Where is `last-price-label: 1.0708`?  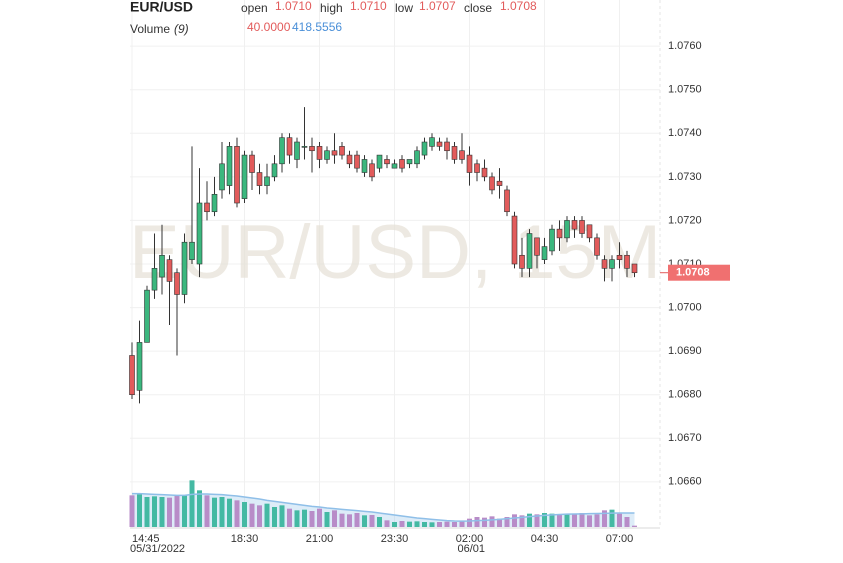
last-price-label: 1.0708 is located at coordinates (693, 273).